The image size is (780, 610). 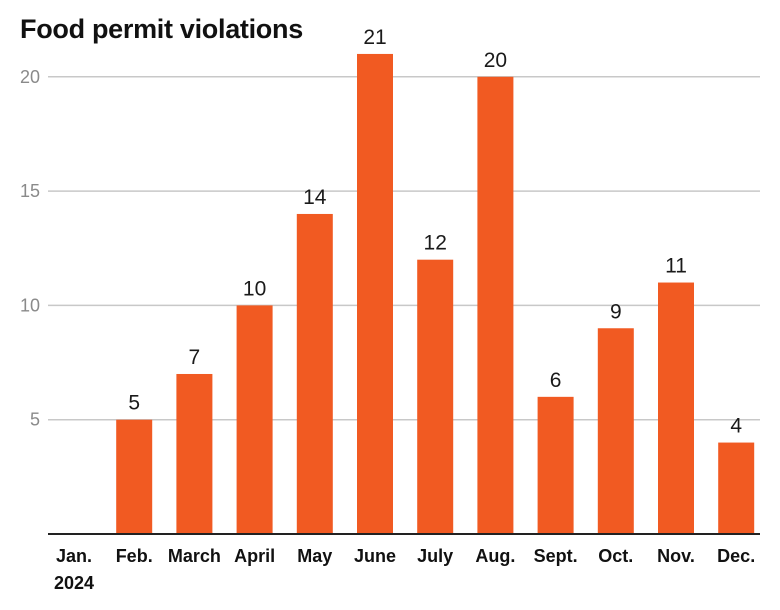 I want to click on x-tick-label: July, so click(x=435, y=556).